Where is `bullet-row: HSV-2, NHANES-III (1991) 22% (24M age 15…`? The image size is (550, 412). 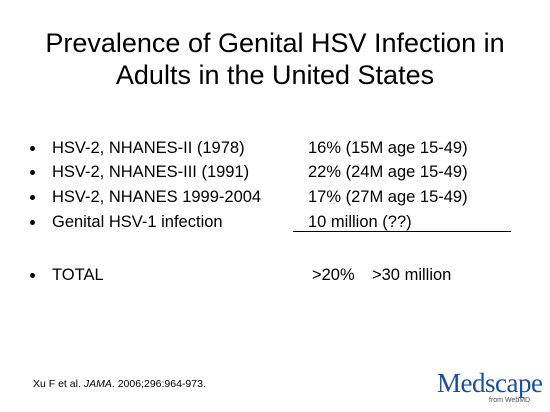 bullet-row: HSV-2, NHANES-III (1991) 22% (24M age 15… is located at coordinates (275, 172).